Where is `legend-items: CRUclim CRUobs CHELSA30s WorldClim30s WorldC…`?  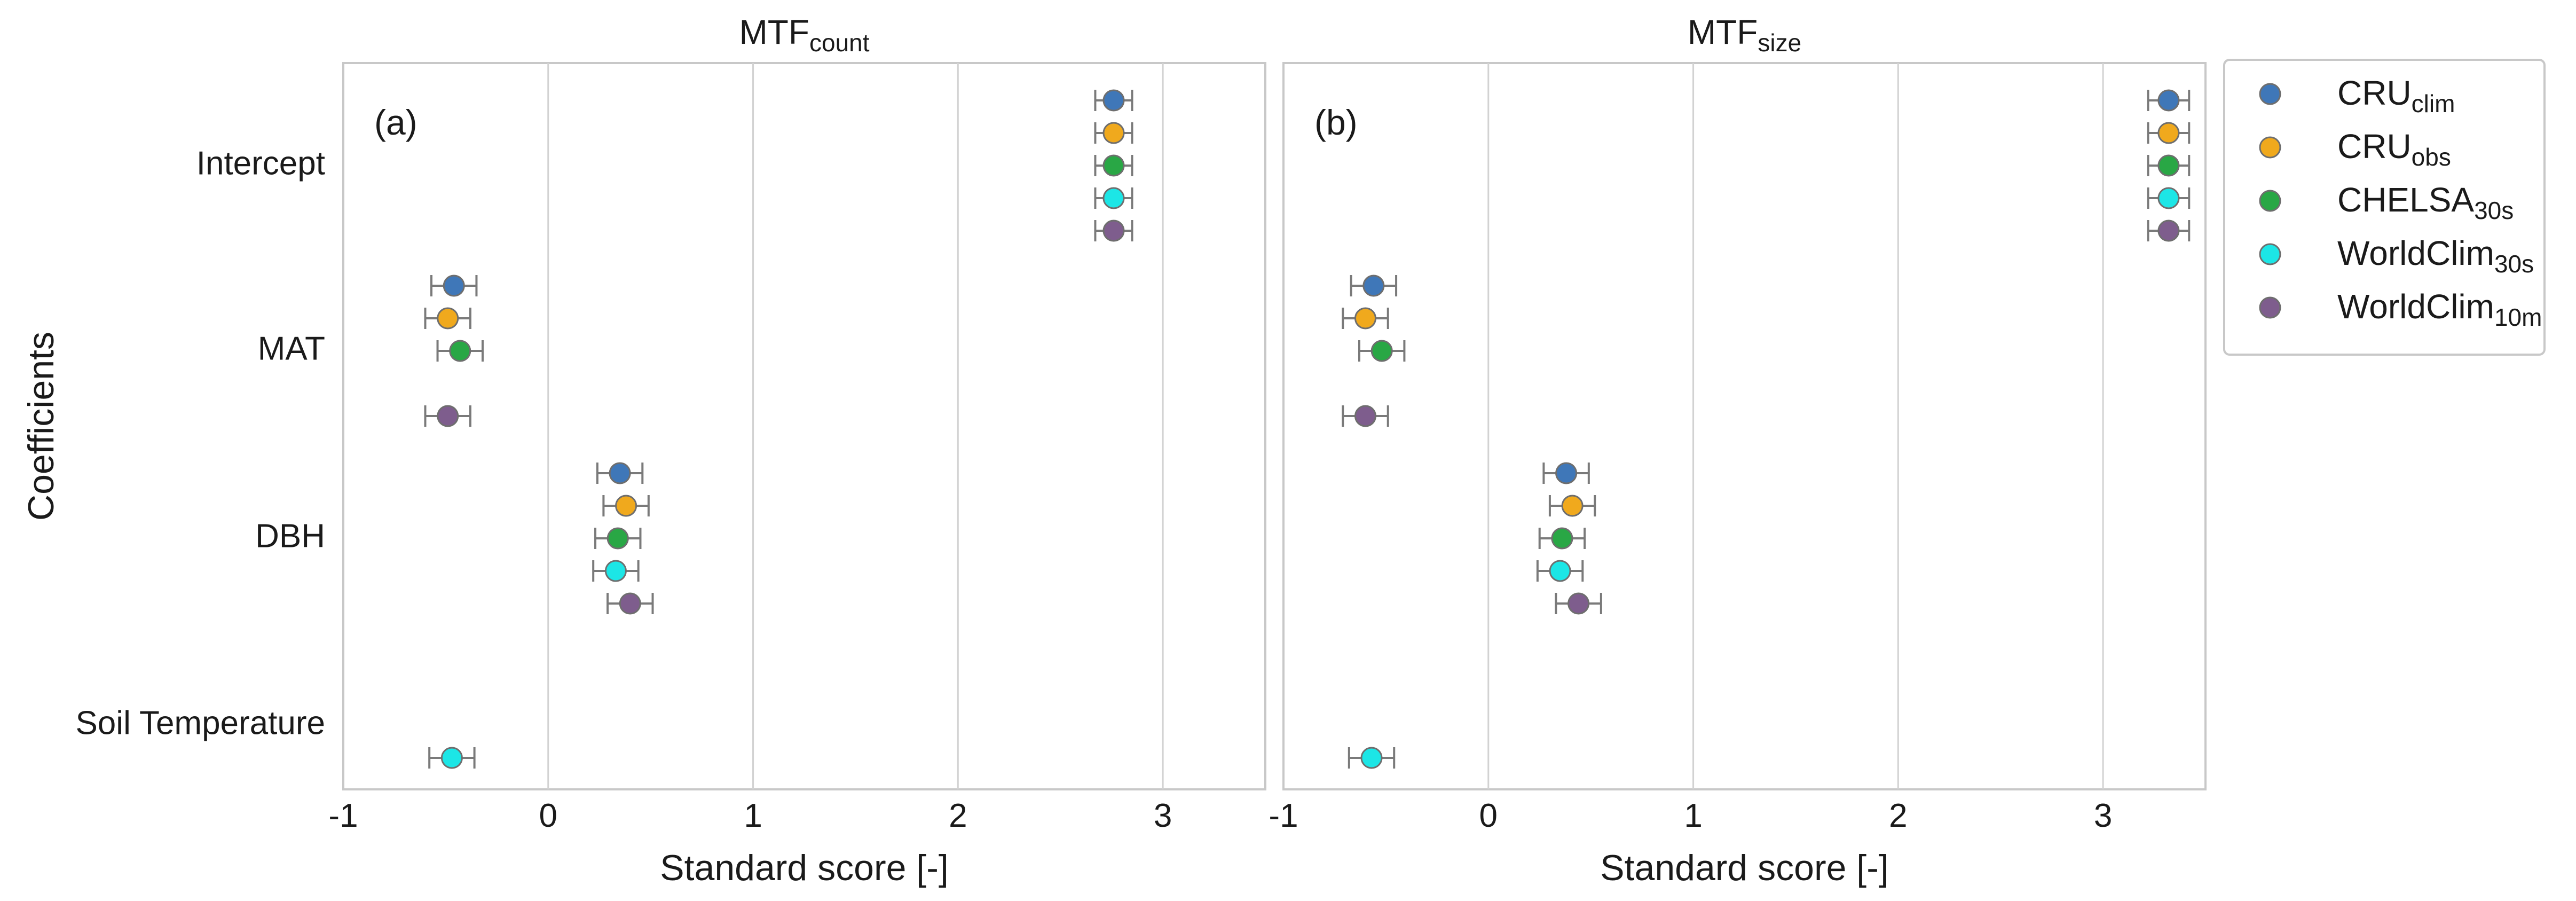 legend-items: CRUclim CRUobs CHELSA30s WorldClim30s WorldC… is located at coordinates (2400, 202).